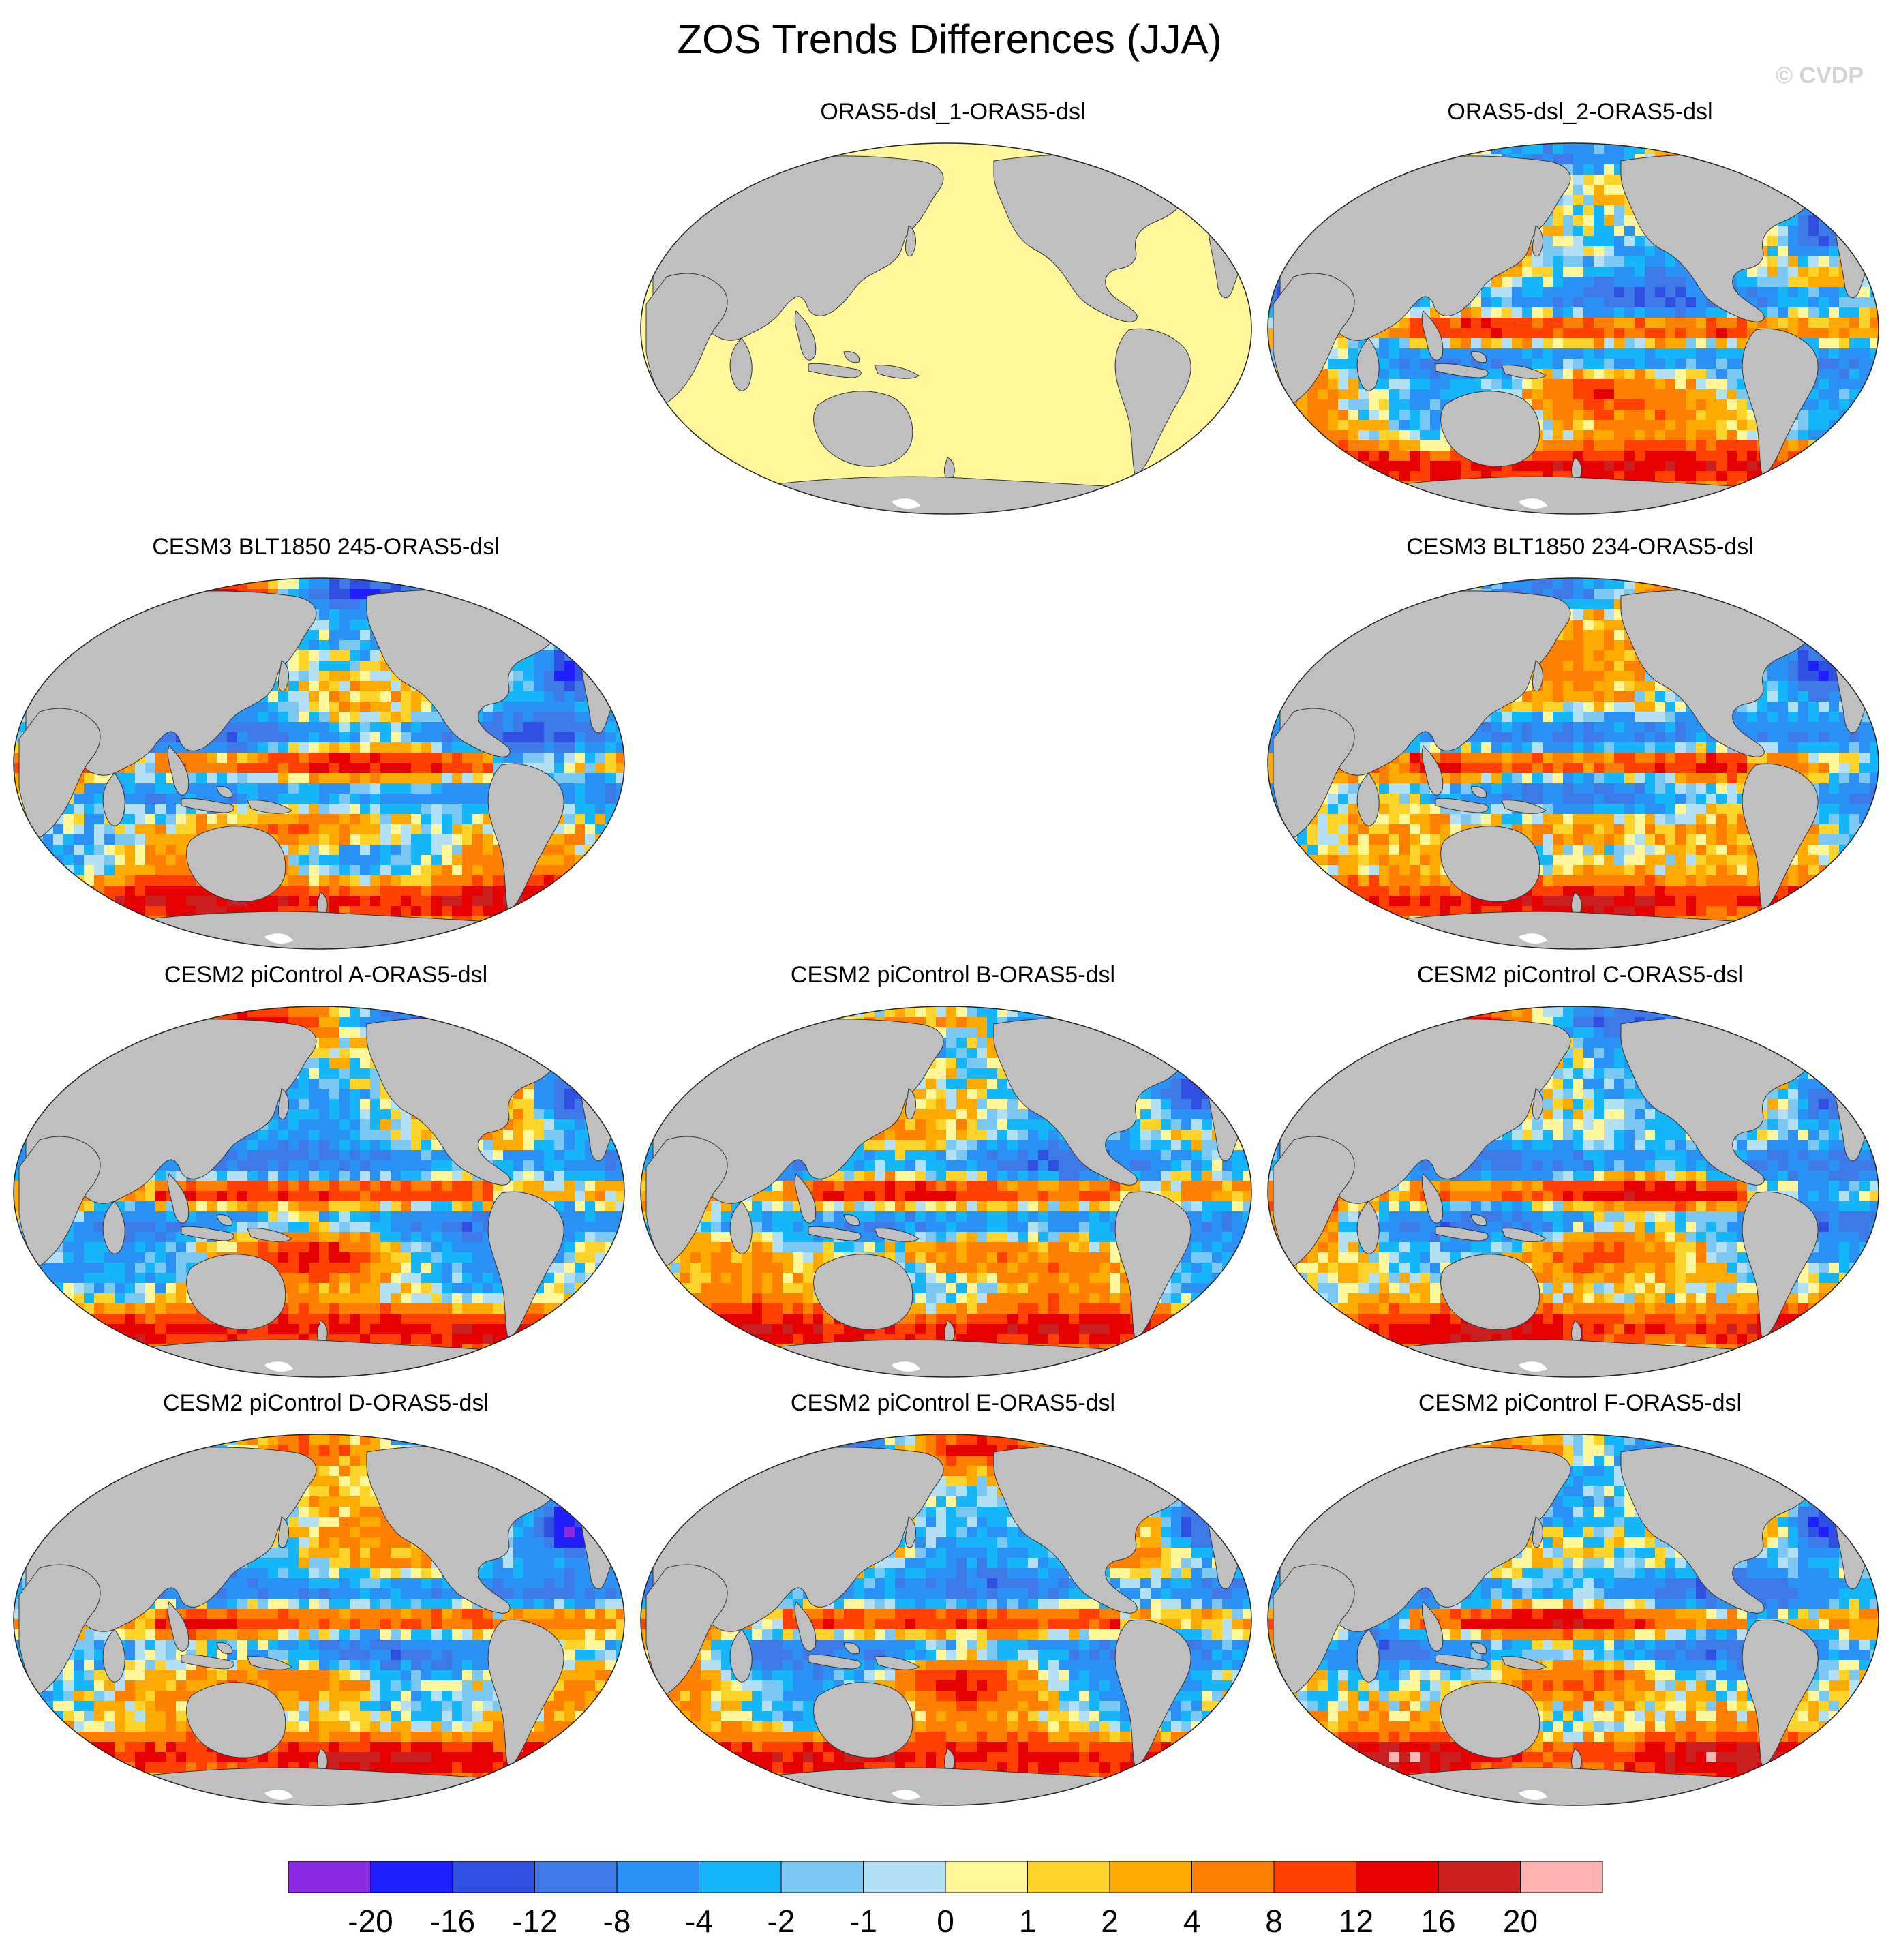 Image resolution: width=1899 pixels, height=1960 pixels. Describe the element at coordinates (1110, 1921) in the screenshot. I see `colorbar-label: 2` at that location.